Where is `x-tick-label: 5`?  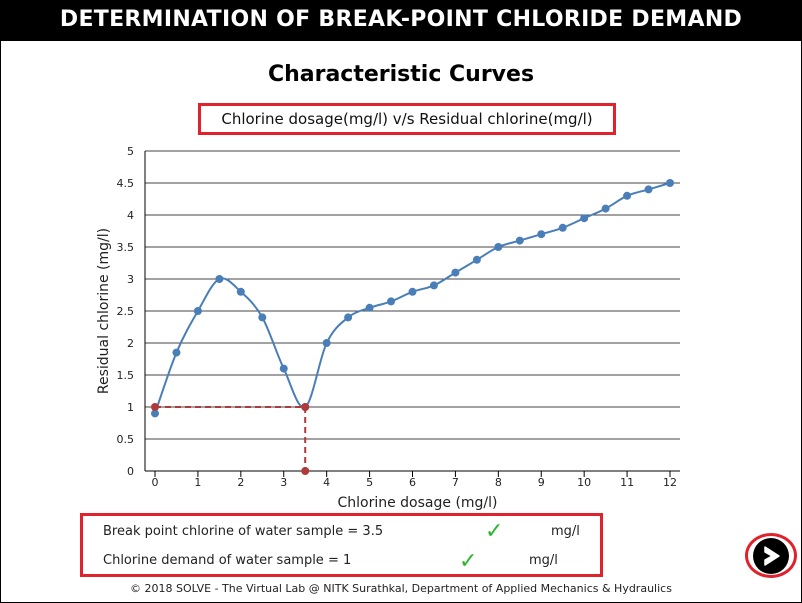
x-tick-label: 5 is located at coordinates (369, 482).